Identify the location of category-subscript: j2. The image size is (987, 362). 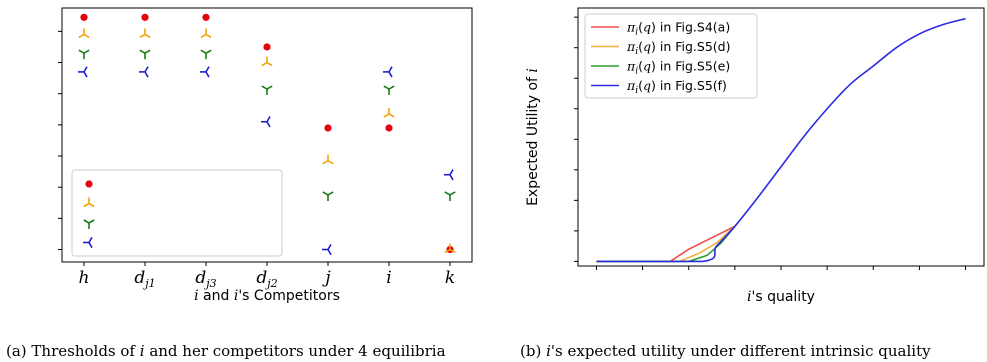
(270, 283).